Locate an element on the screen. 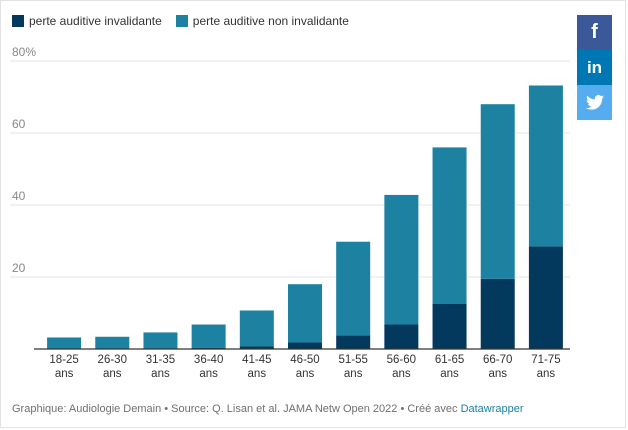  legend-item-1: perte auditive non invalidante is located at coordinates (262, 21).